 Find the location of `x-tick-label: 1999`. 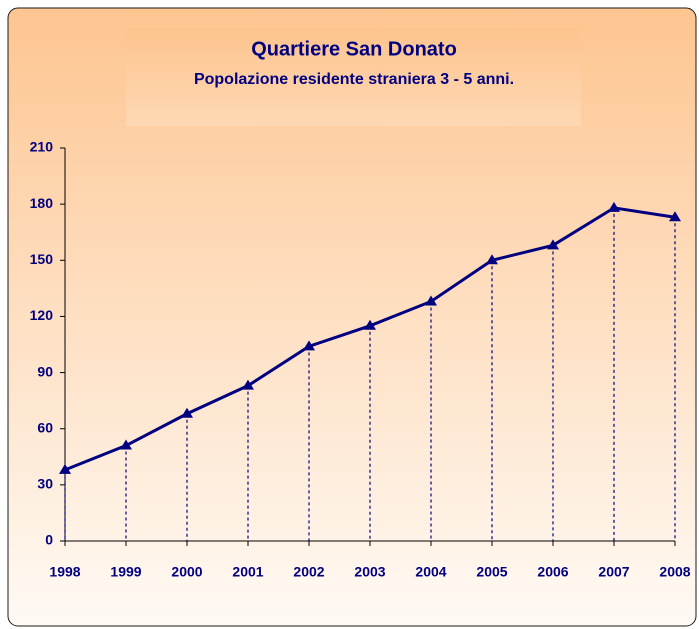

x-tick-label: 1999 is located at coordinates (125, 572).